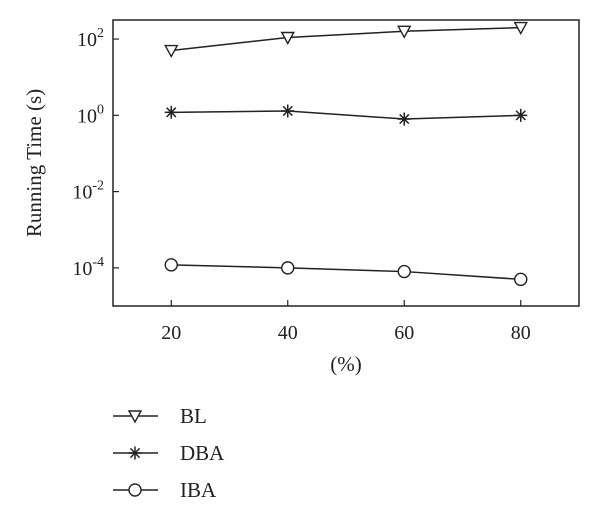 The height and width of the screenshot is (519, 600). What do you see at coordinates (346, 272) in the screenshot?
I see `series-line-iba` at bounding box center [346, 272].